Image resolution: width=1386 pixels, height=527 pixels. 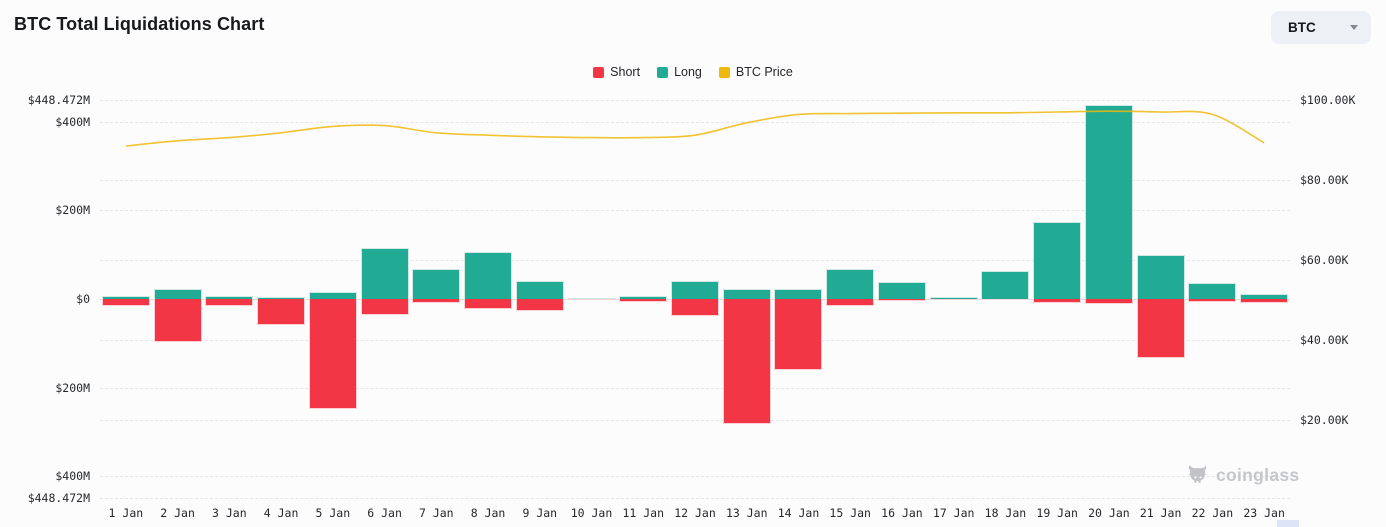 What do you see at coordinates (139, 24) in the screenshot?
I see `page-title: BTC Total Liquidations Chart` at bounding box center [139, 24].